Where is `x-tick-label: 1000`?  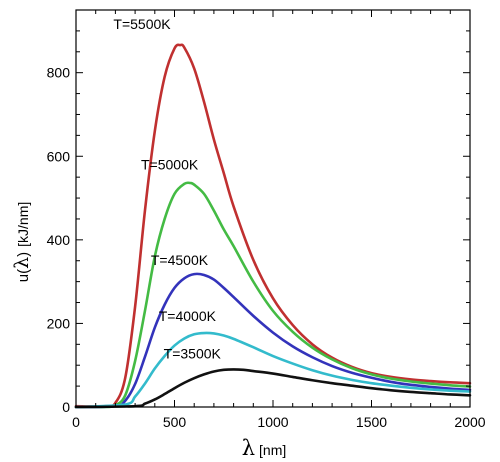 x-tick-label: 1000 is located at coordinates (272, 422).